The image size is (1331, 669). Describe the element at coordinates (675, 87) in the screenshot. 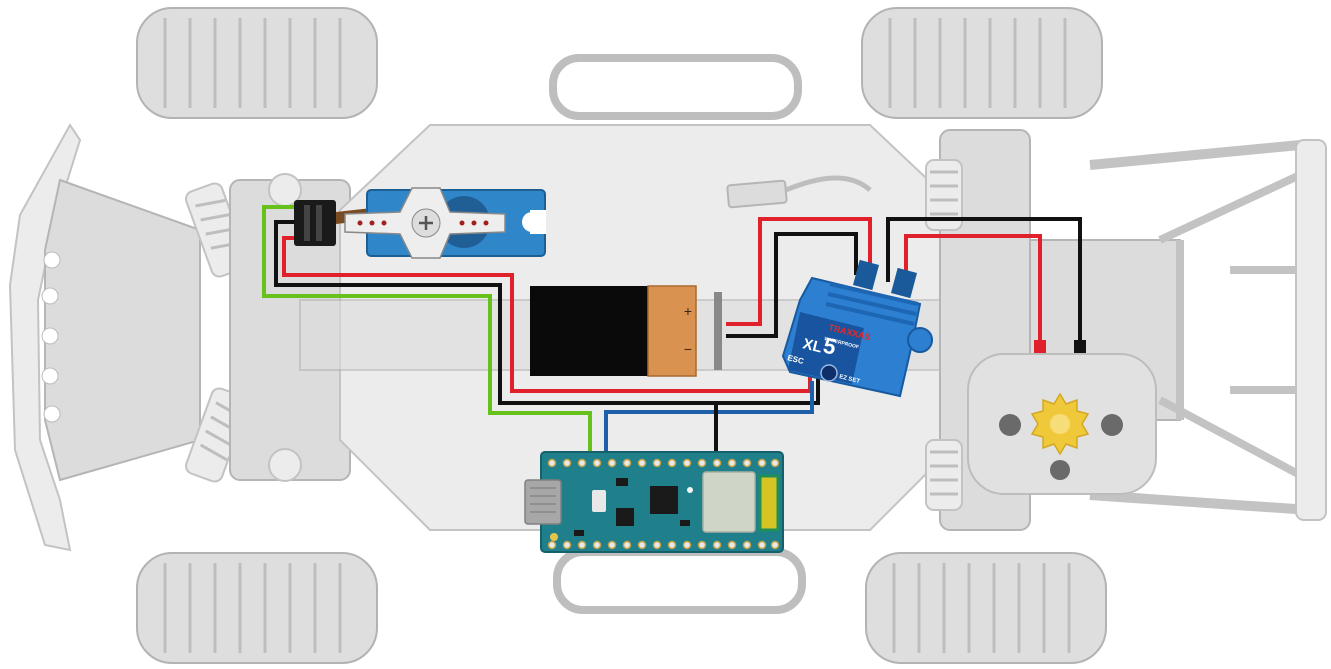

I see `front-handle` at that location.